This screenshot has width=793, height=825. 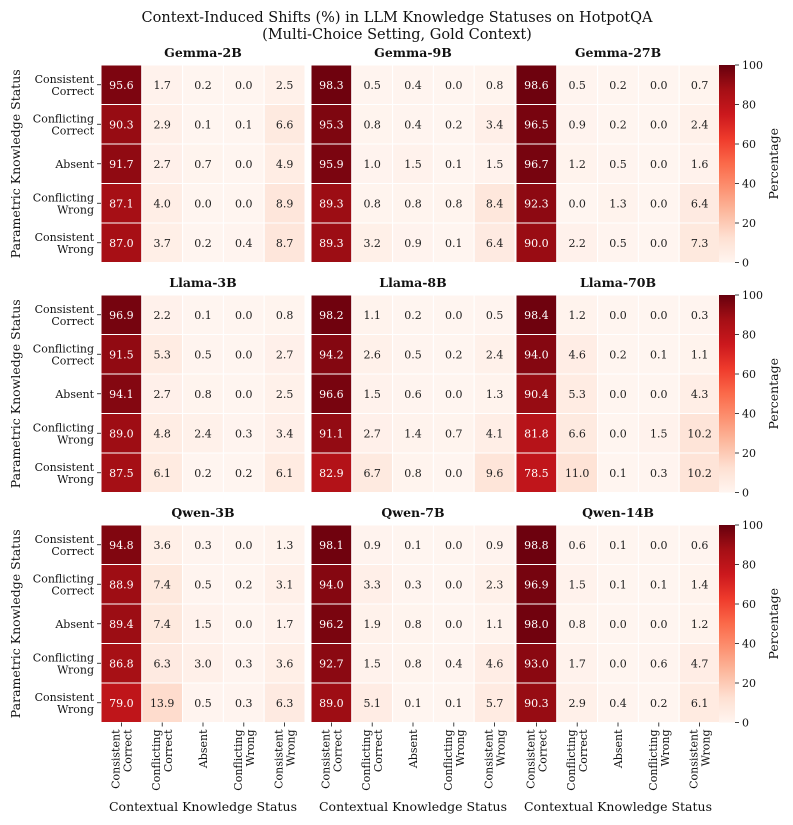 I want to click on colorbar: 0 20 40 60 80 100 Percentage, so click(x=750, y=164).